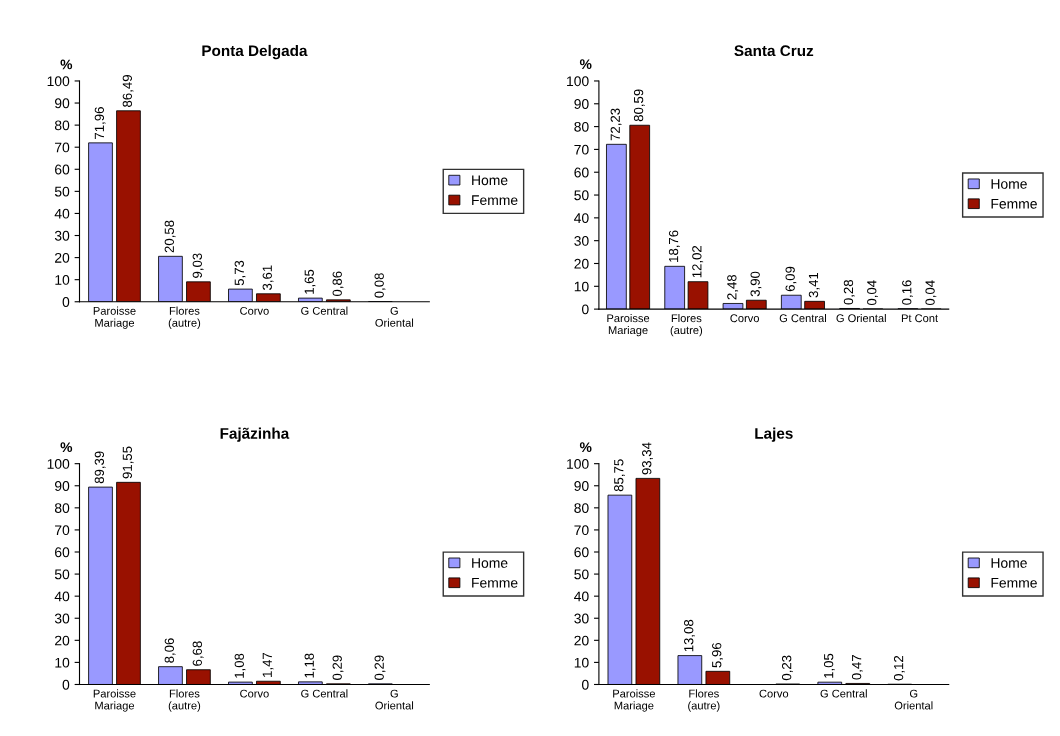  What do you see at coordinates (907, 292) in the screenshot?
I see `data-label: 0,16` at bounding box center [907, 292].